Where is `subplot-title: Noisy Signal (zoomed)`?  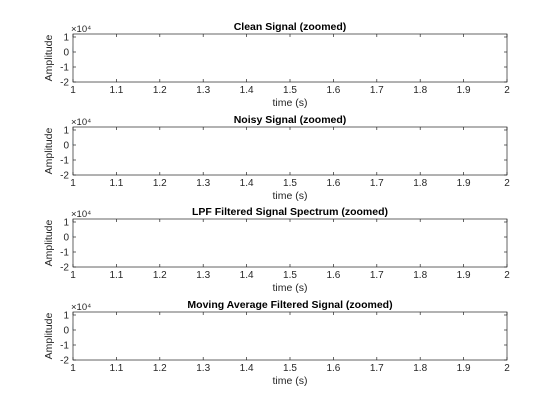 subplot-title: Noisy Signal (zoomed) is located at coordinates (290, 120).